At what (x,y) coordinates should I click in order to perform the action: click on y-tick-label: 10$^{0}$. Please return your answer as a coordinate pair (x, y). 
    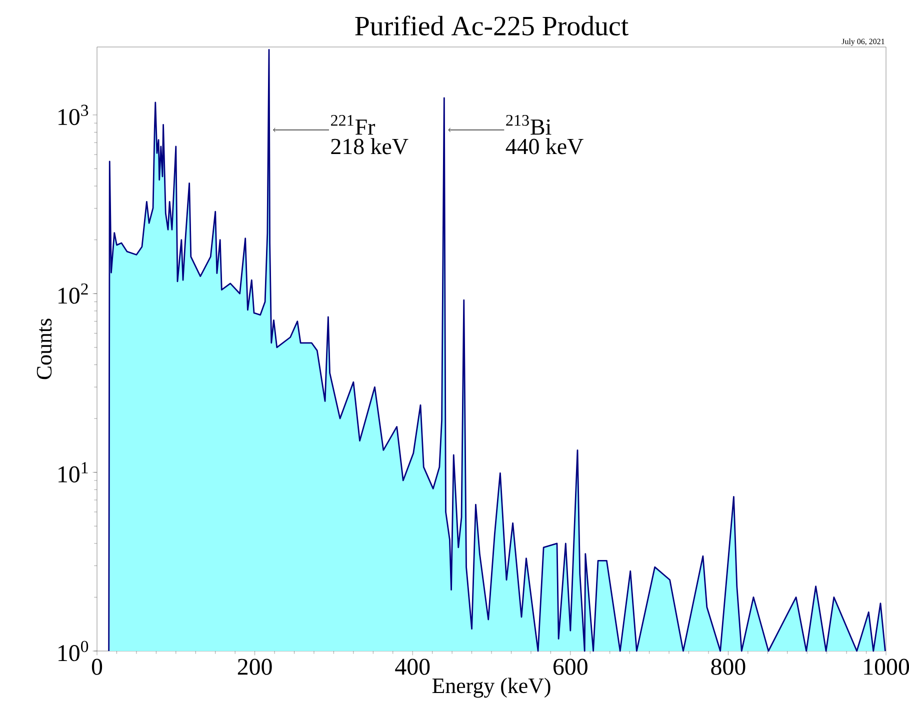
    Looking at the image, I should click on (73, 651).